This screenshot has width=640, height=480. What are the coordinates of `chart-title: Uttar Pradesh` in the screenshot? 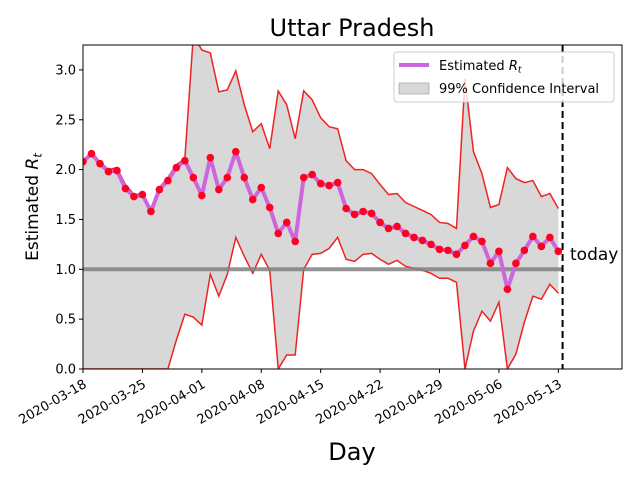 It's located at (352, 28).